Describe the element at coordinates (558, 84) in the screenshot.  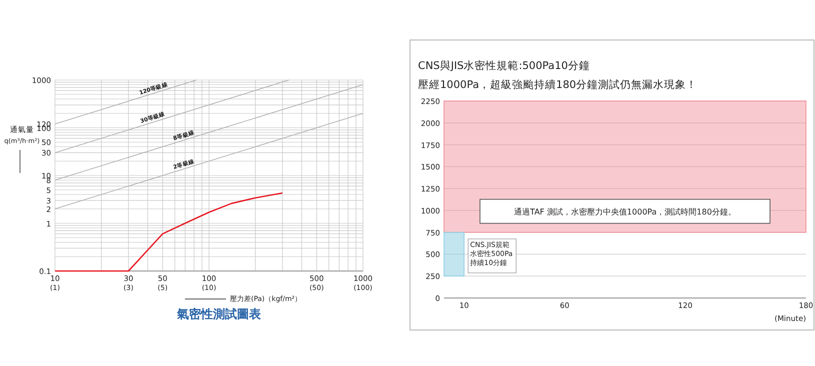
I see `chart-subtitle: 壓經1000Pa，超級強颱持續180分鐘測試仍無漏水現象！` at that location.